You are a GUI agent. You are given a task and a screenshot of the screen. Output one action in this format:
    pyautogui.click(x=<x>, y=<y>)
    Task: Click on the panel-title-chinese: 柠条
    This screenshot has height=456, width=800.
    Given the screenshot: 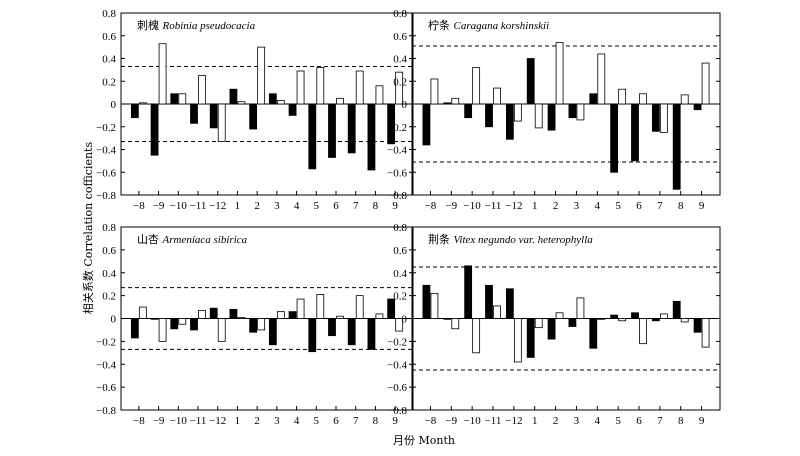 What is the action you would take?
    pyautogui.click(x=441, y=25)
    